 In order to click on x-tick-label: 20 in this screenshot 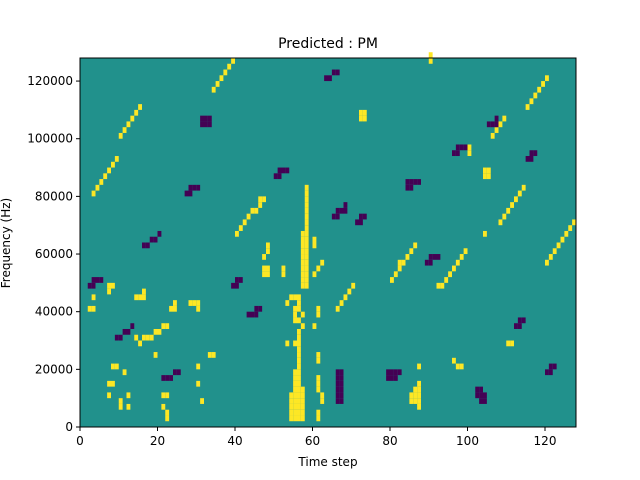, I will do `click(157, 441)`.